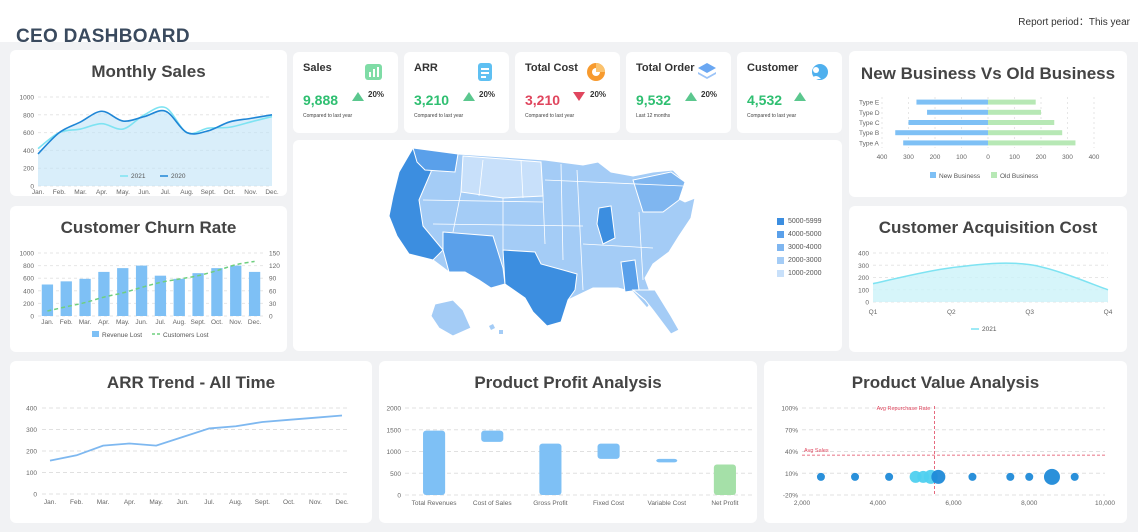 This screenshot has width=1138, height=532. Describe the element at coordinates (85, 322) in the screenshot. I see `x-tick-label: Mar.` at that location.